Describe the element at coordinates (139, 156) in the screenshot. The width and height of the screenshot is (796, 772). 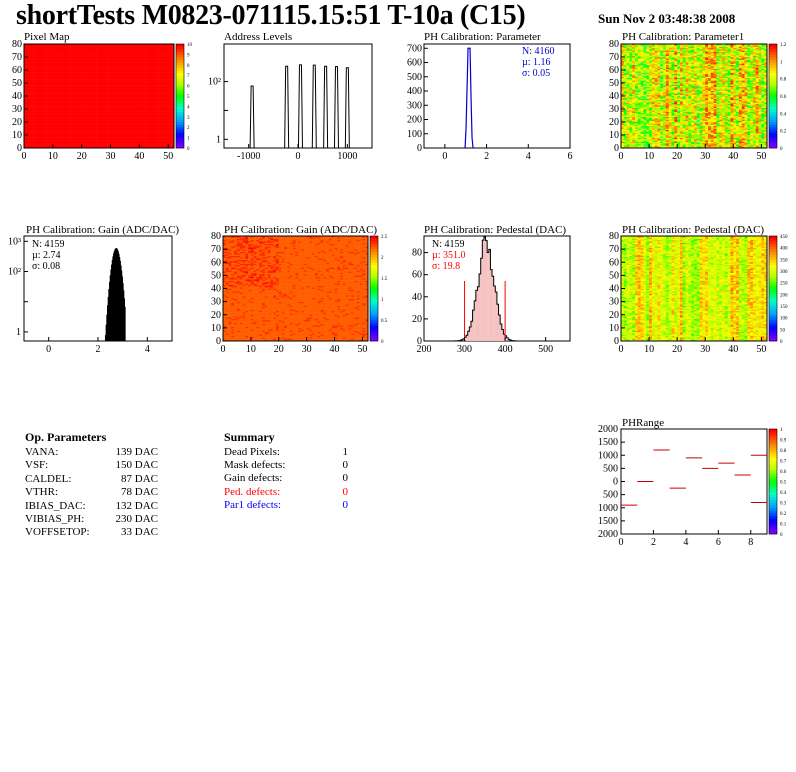
I see `x-tick-label: 40` at that location.